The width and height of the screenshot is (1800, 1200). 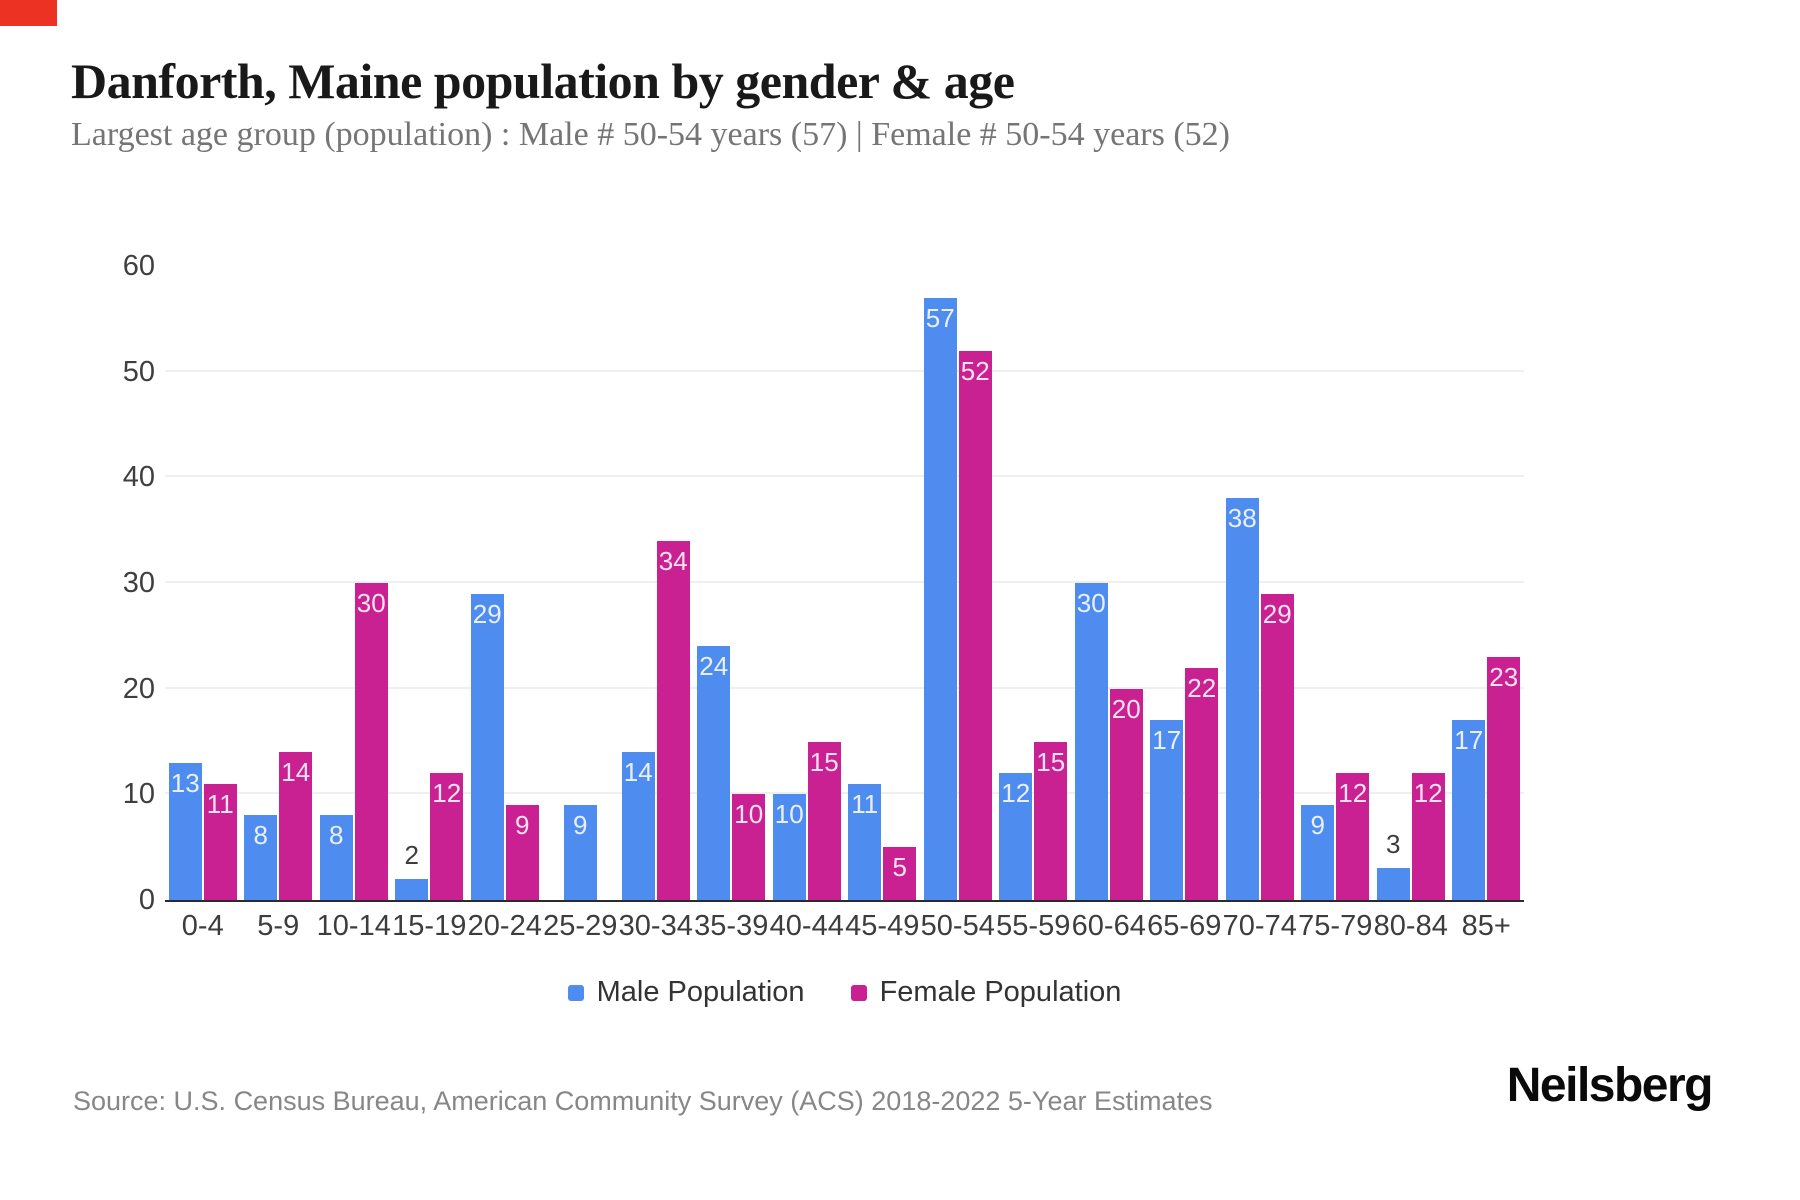 I want to click on legend-label-female: Female Population, so click(x=1000, y=992).